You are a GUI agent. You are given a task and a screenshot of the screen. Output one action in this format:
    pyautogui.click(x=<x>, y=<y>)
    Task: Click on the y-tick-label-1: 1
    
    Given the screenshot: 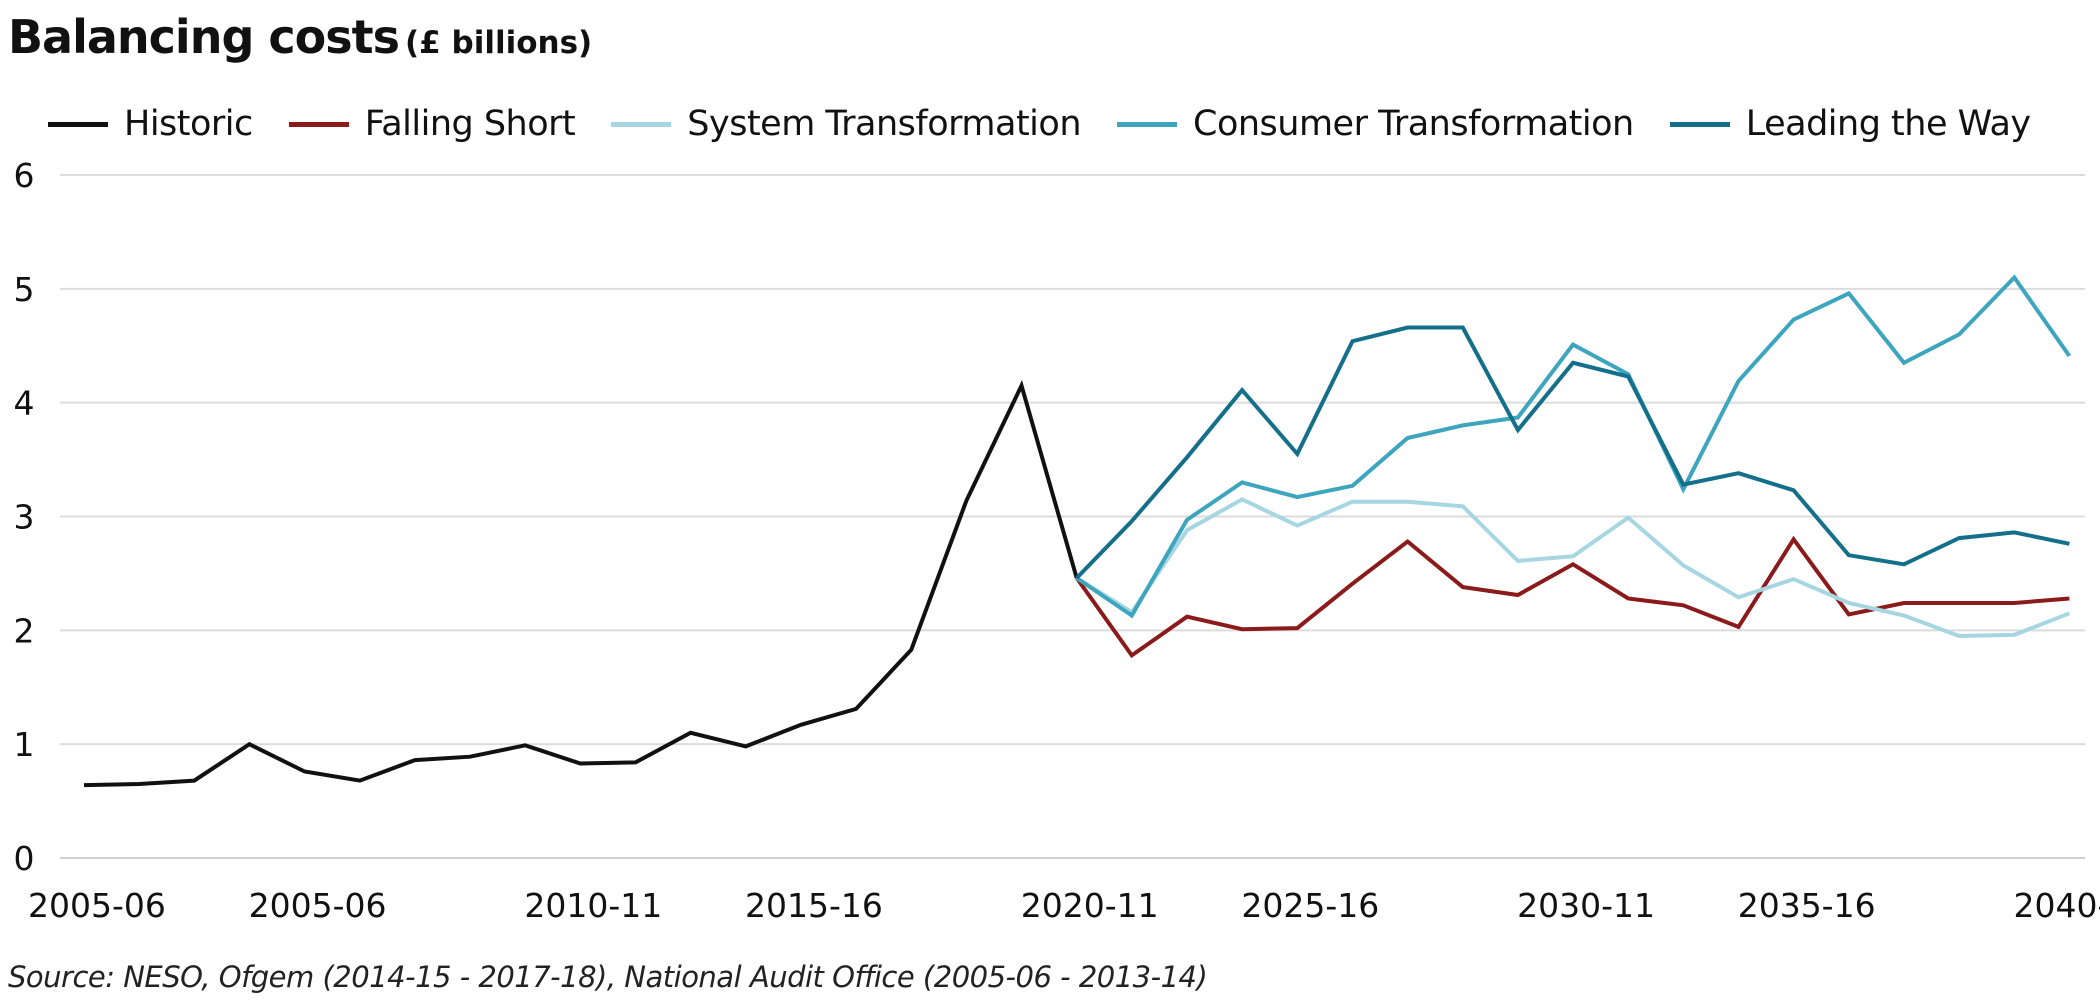 What is the action you would take?
    pyautogui.click(x=24, y=744)
    